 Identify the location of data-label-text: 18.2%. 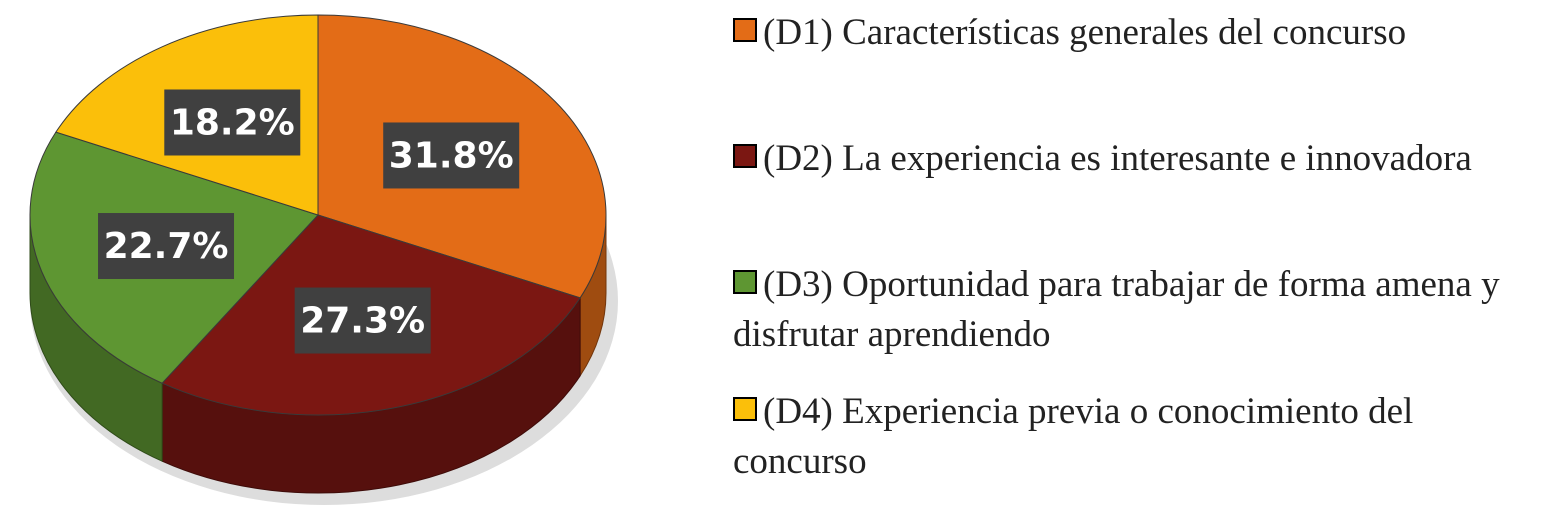
(232, 122).